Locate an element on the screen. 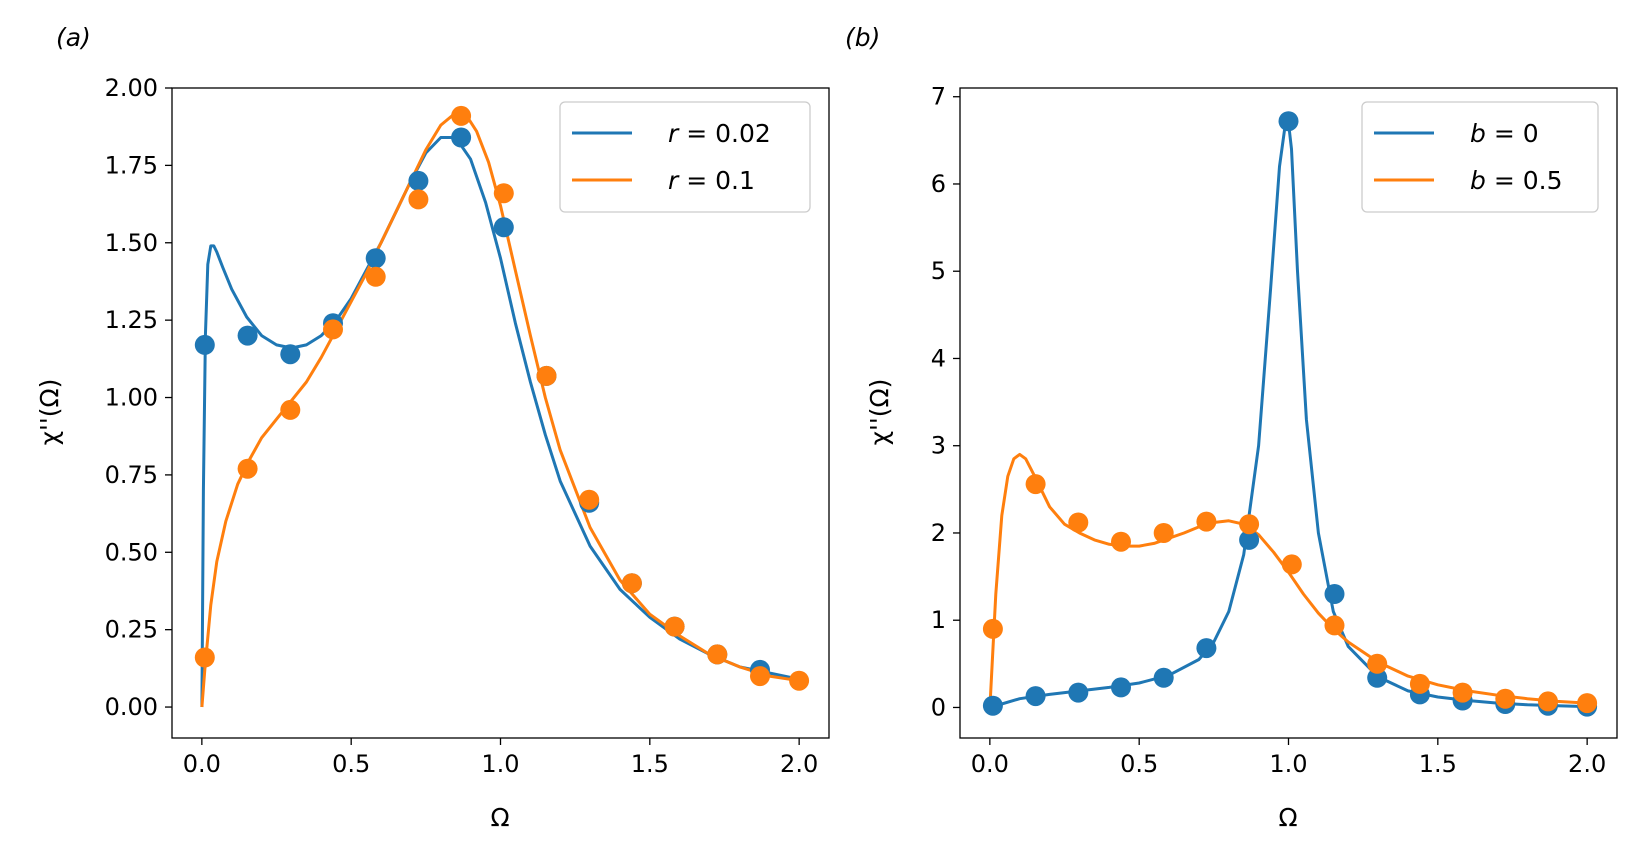 The height and width of the screenshot is (859, 1634). panel-a-legend-box is located at coordinates (685, 157).